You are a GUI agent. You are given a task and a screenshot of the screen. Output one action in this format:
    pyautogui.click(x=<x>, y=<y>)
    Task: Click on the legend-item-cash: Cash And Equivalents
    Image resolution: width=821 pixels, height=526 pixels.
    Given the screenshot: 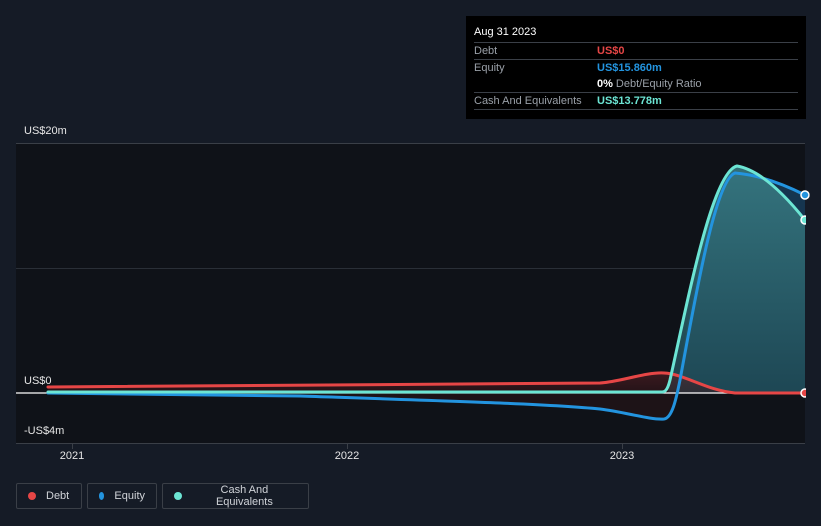 What is the action you would take?
    pyautogui.click(x=235, y=496)
    